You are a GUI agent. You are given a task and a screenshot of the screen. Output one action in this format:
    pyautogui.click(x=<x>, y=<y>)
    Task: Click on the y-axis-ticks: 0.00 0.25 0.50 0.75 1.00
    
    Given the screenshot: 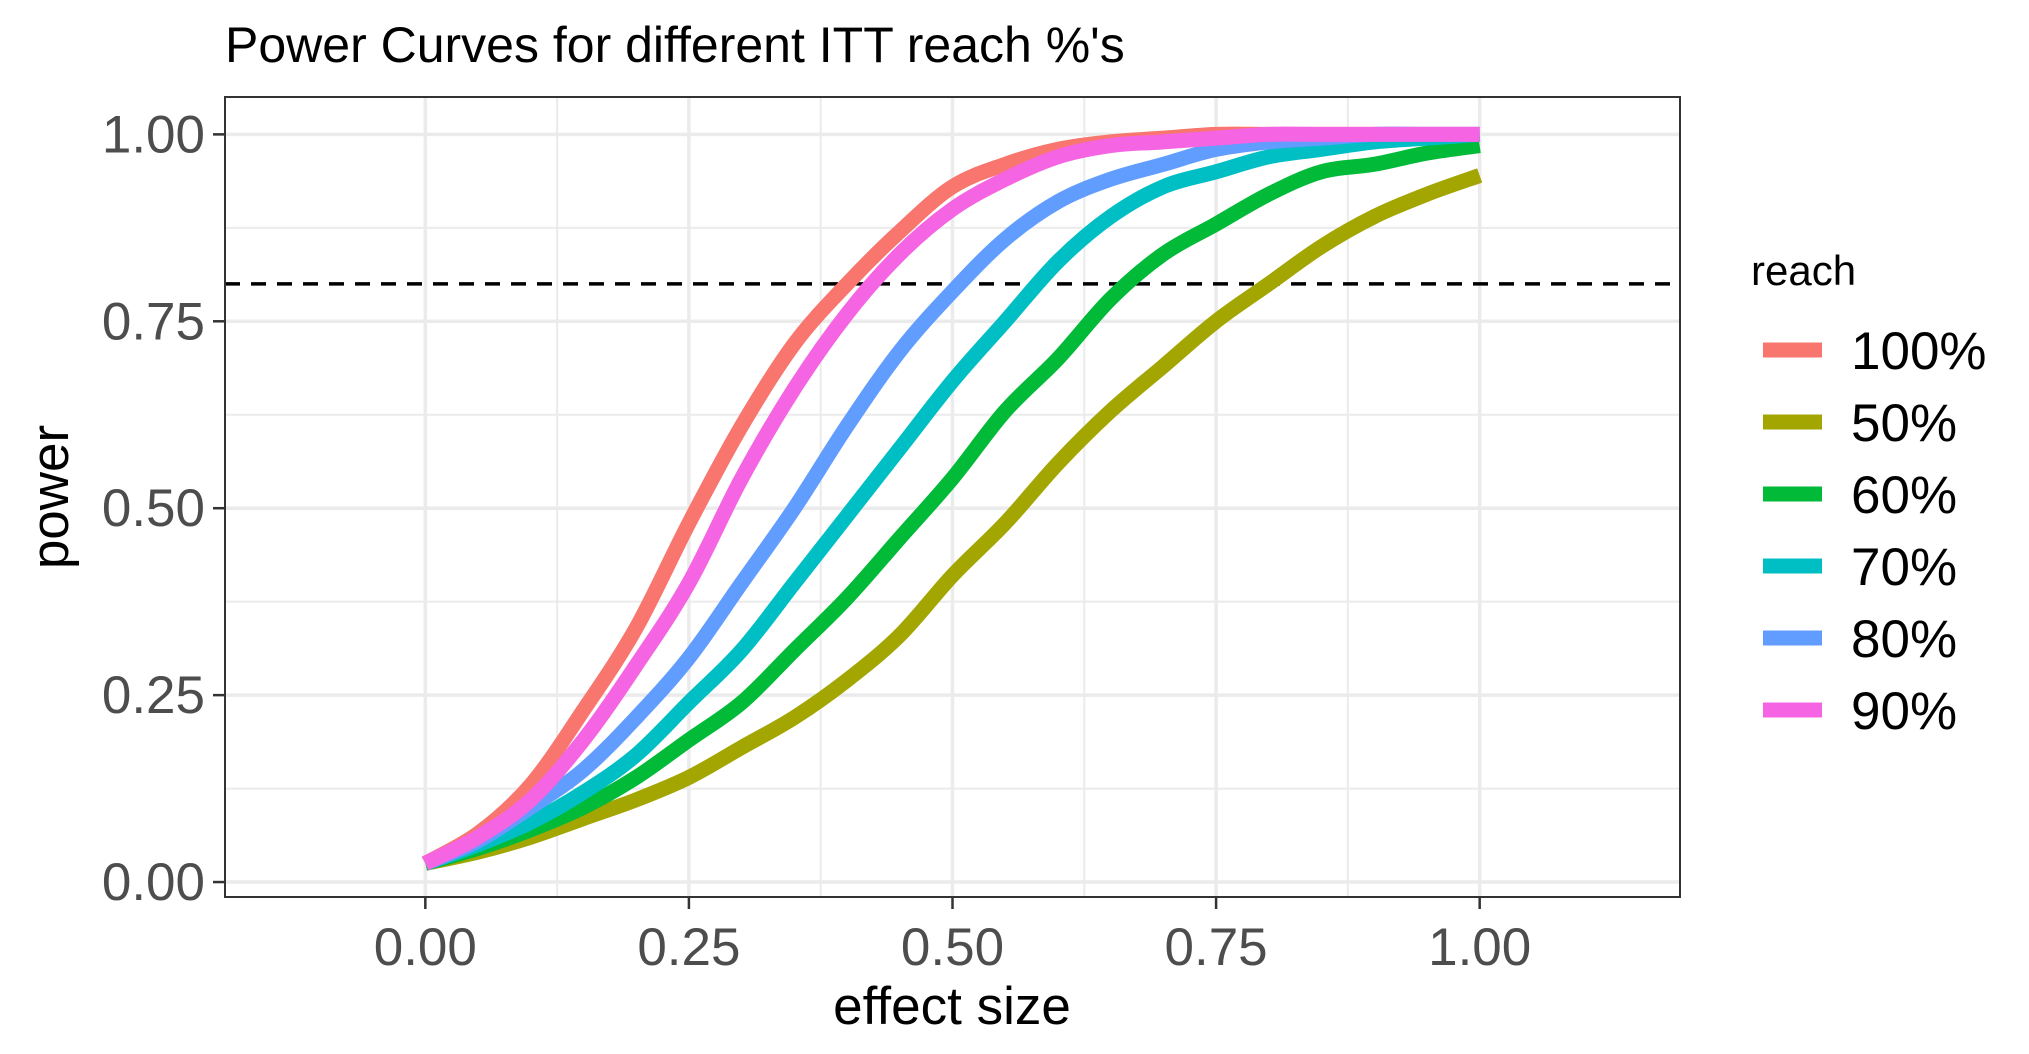 What is the action you would take?
    pyautogui.click(x=163, y=508)
    